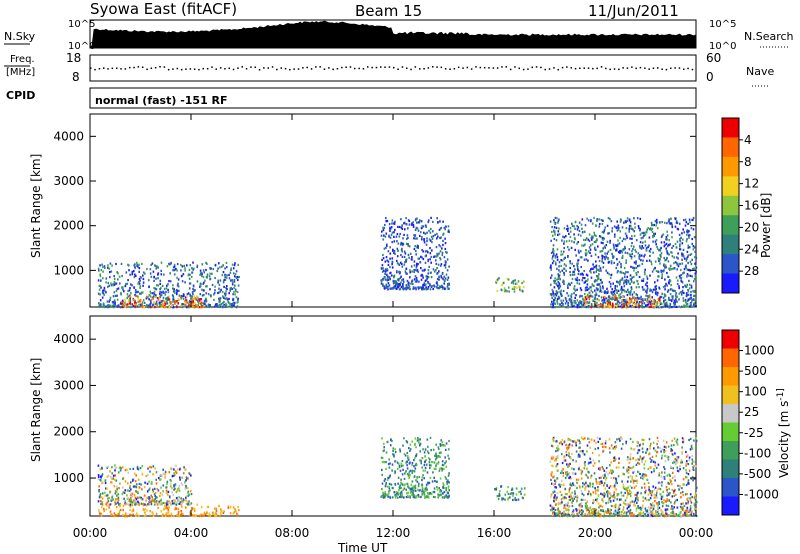 The image size is (800, 554). I want to click on colorbar-segment, so click(730, 283).